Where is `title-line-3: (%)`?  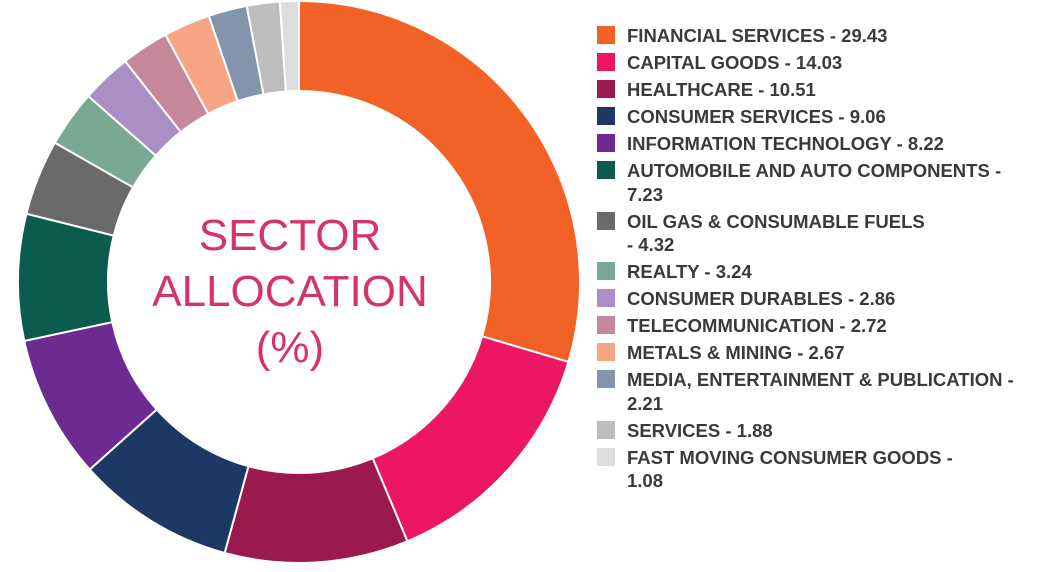 title-line-3: (%) is located at coordinates (290, 347).